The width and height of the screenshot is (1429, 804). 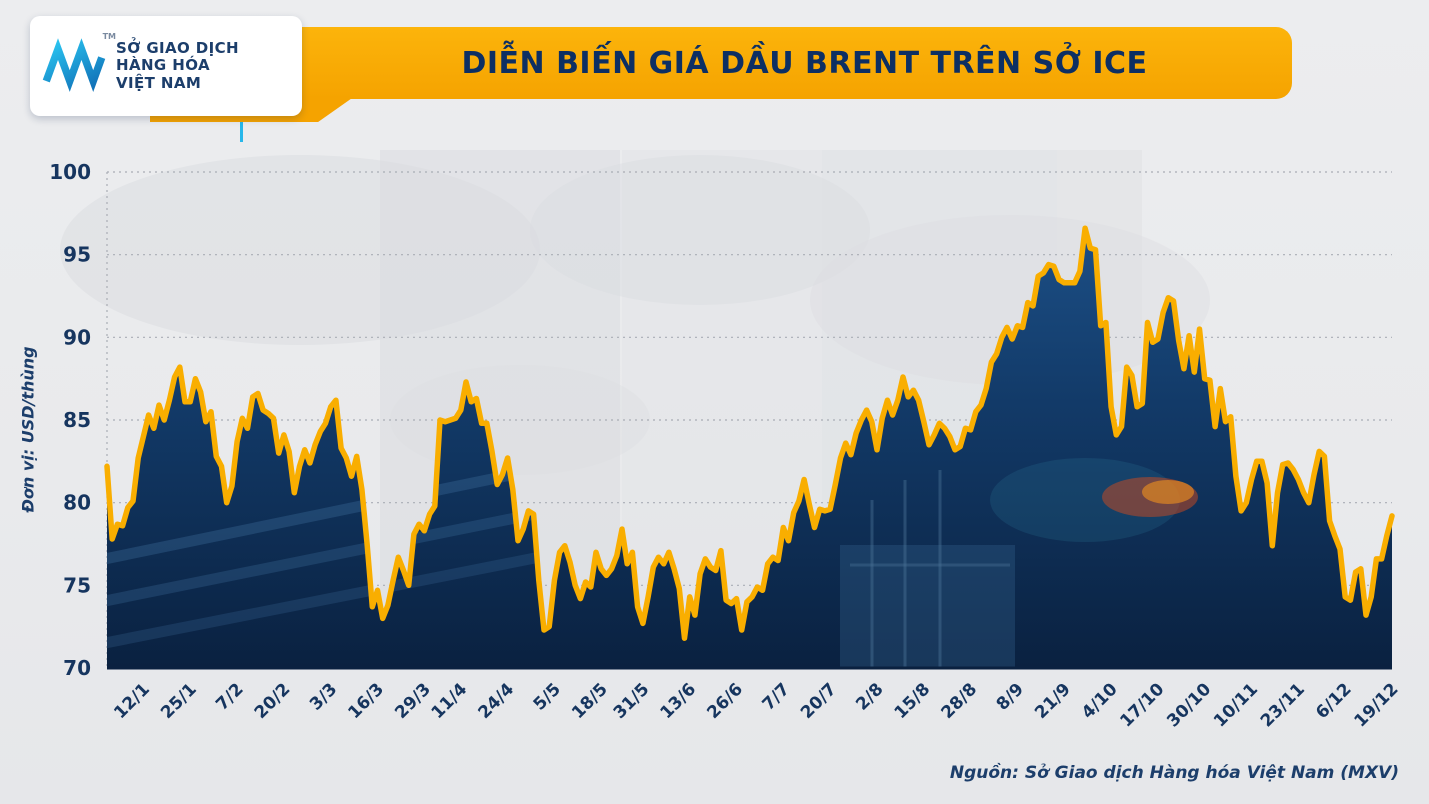 I want to click on logo-line-1: SỞ GIAO DỊCH, so click(x=177, y=48).